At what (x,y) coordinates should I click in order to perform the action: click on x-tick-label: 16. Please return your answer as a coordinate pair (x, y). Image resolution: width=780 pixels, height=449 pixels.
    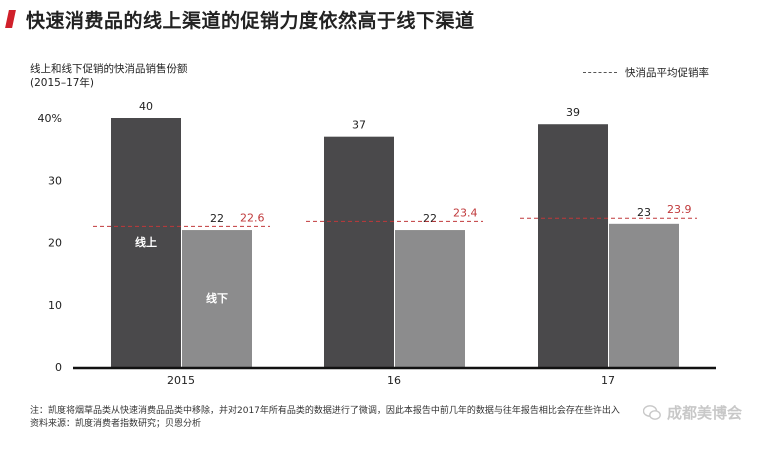
    Looking at the image, I should click on (394, 380).